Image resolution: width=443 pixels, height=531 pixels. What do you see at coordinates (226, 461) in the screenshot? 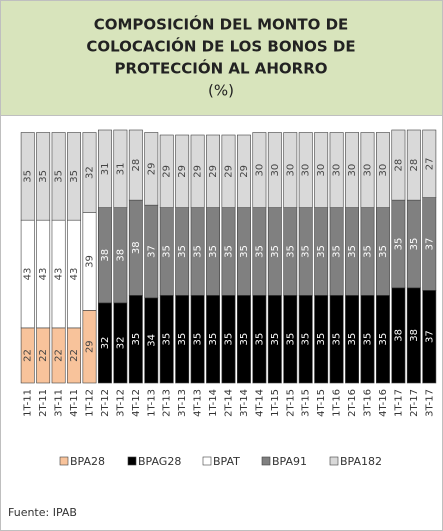
I see `legend-label: BPAT` at bounding box center [226, 461].